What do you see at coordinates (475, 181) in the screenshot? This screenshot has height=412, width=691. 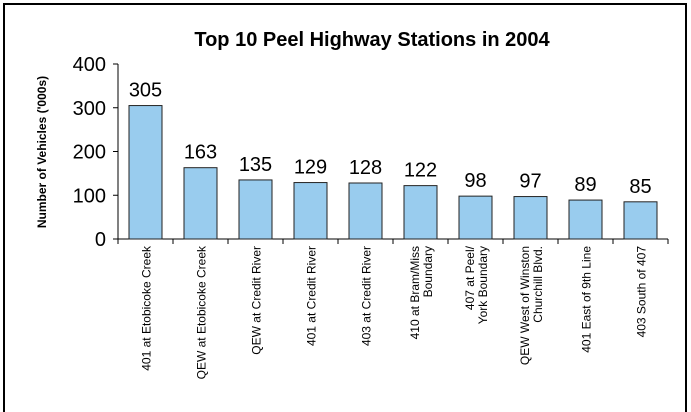 I see `value-label: 98` at bounding box center [475, 181].